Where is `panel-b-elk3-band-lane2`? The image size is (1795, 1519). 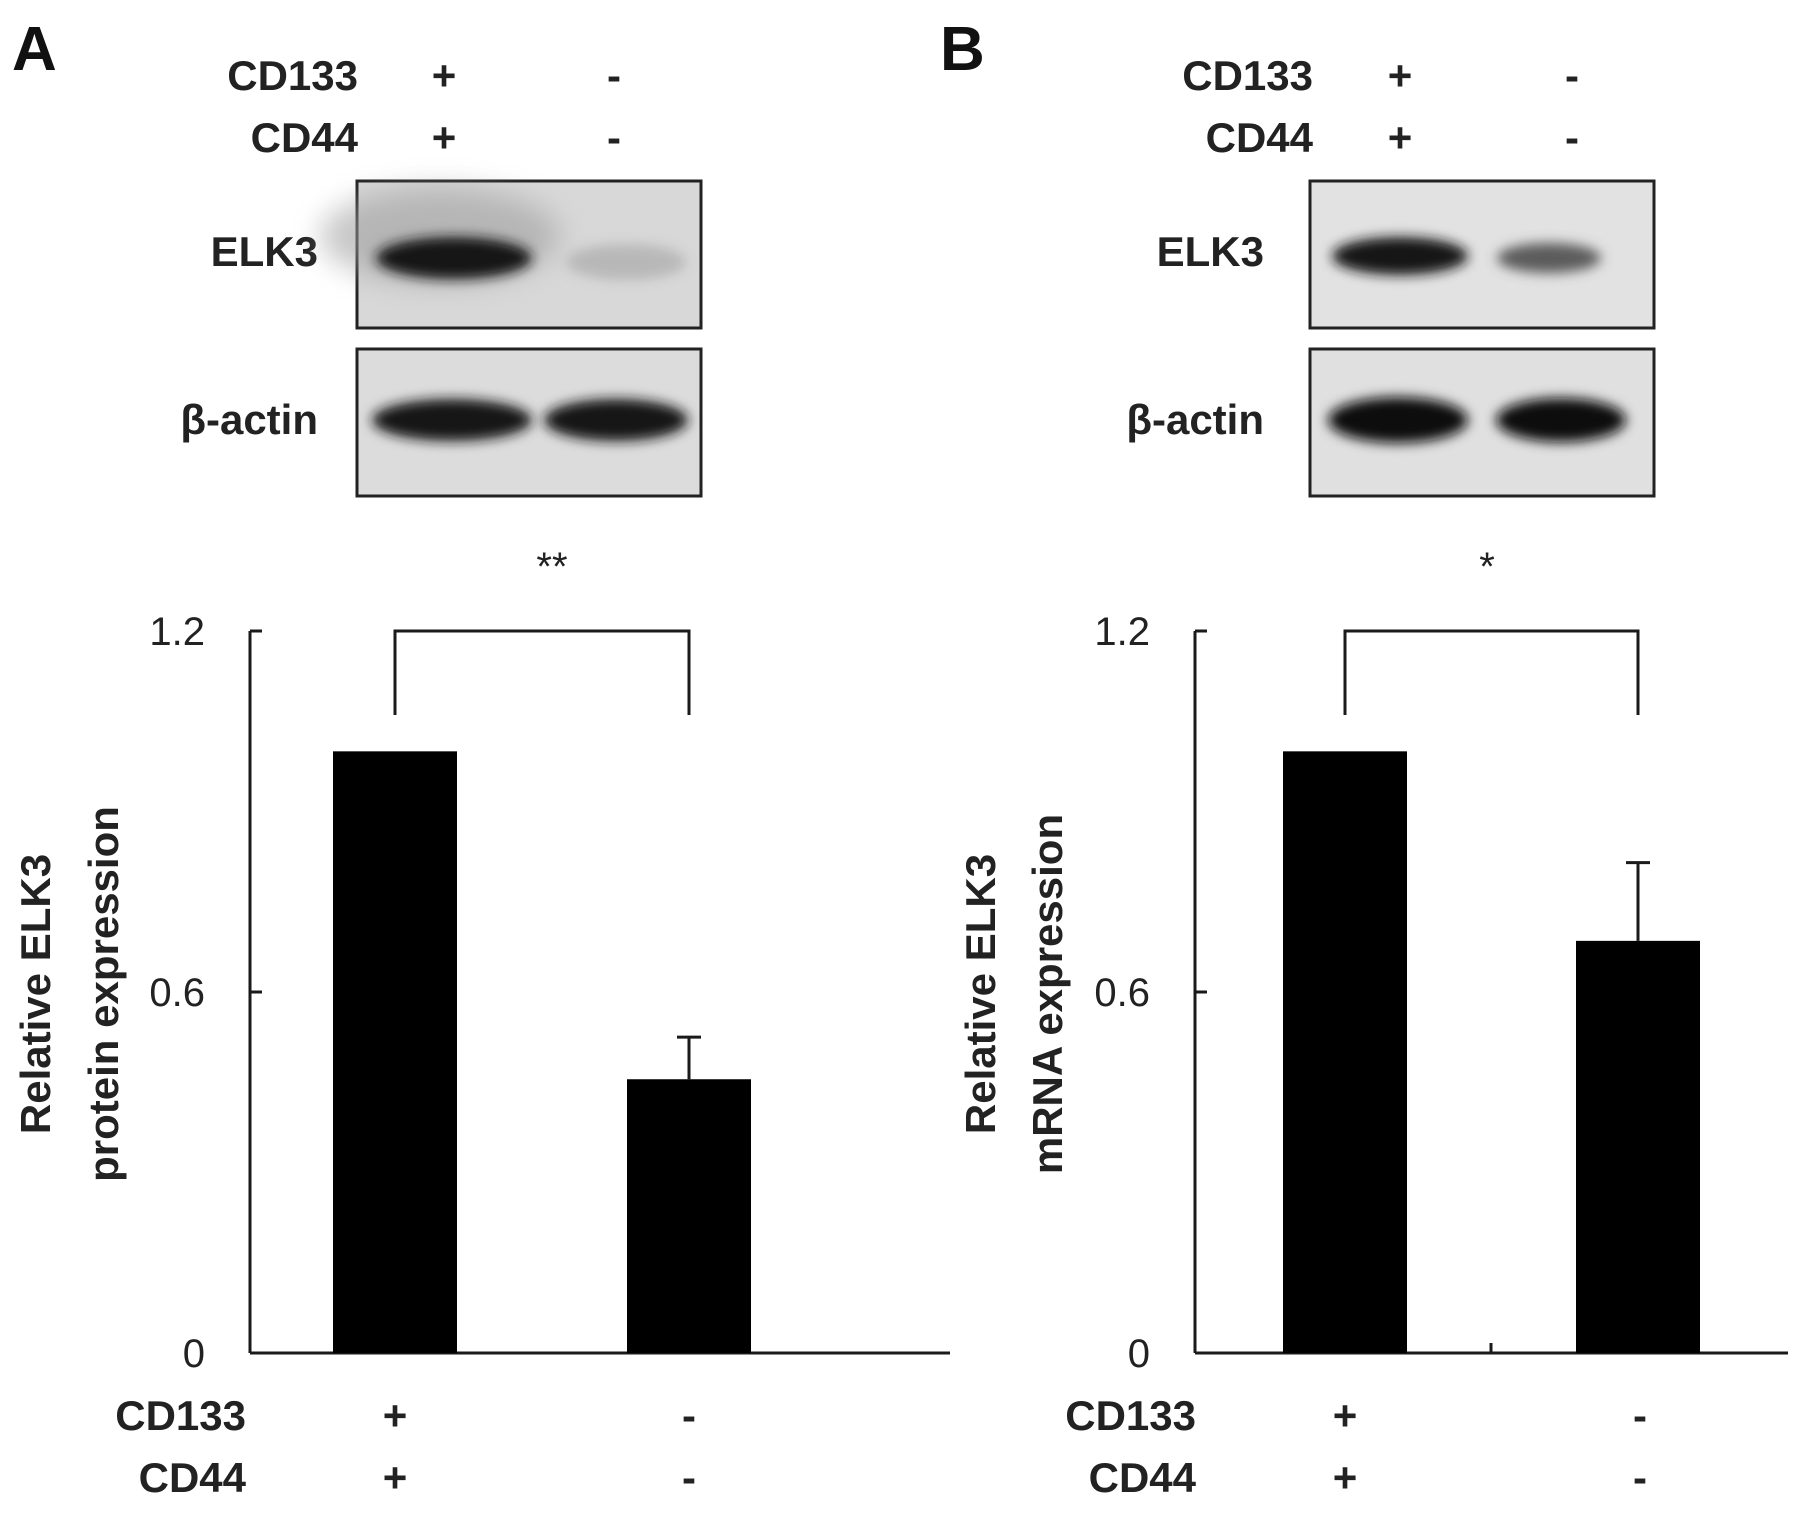
panel-b-elk3-band-lane2 is located at coordinates (1549, 258).